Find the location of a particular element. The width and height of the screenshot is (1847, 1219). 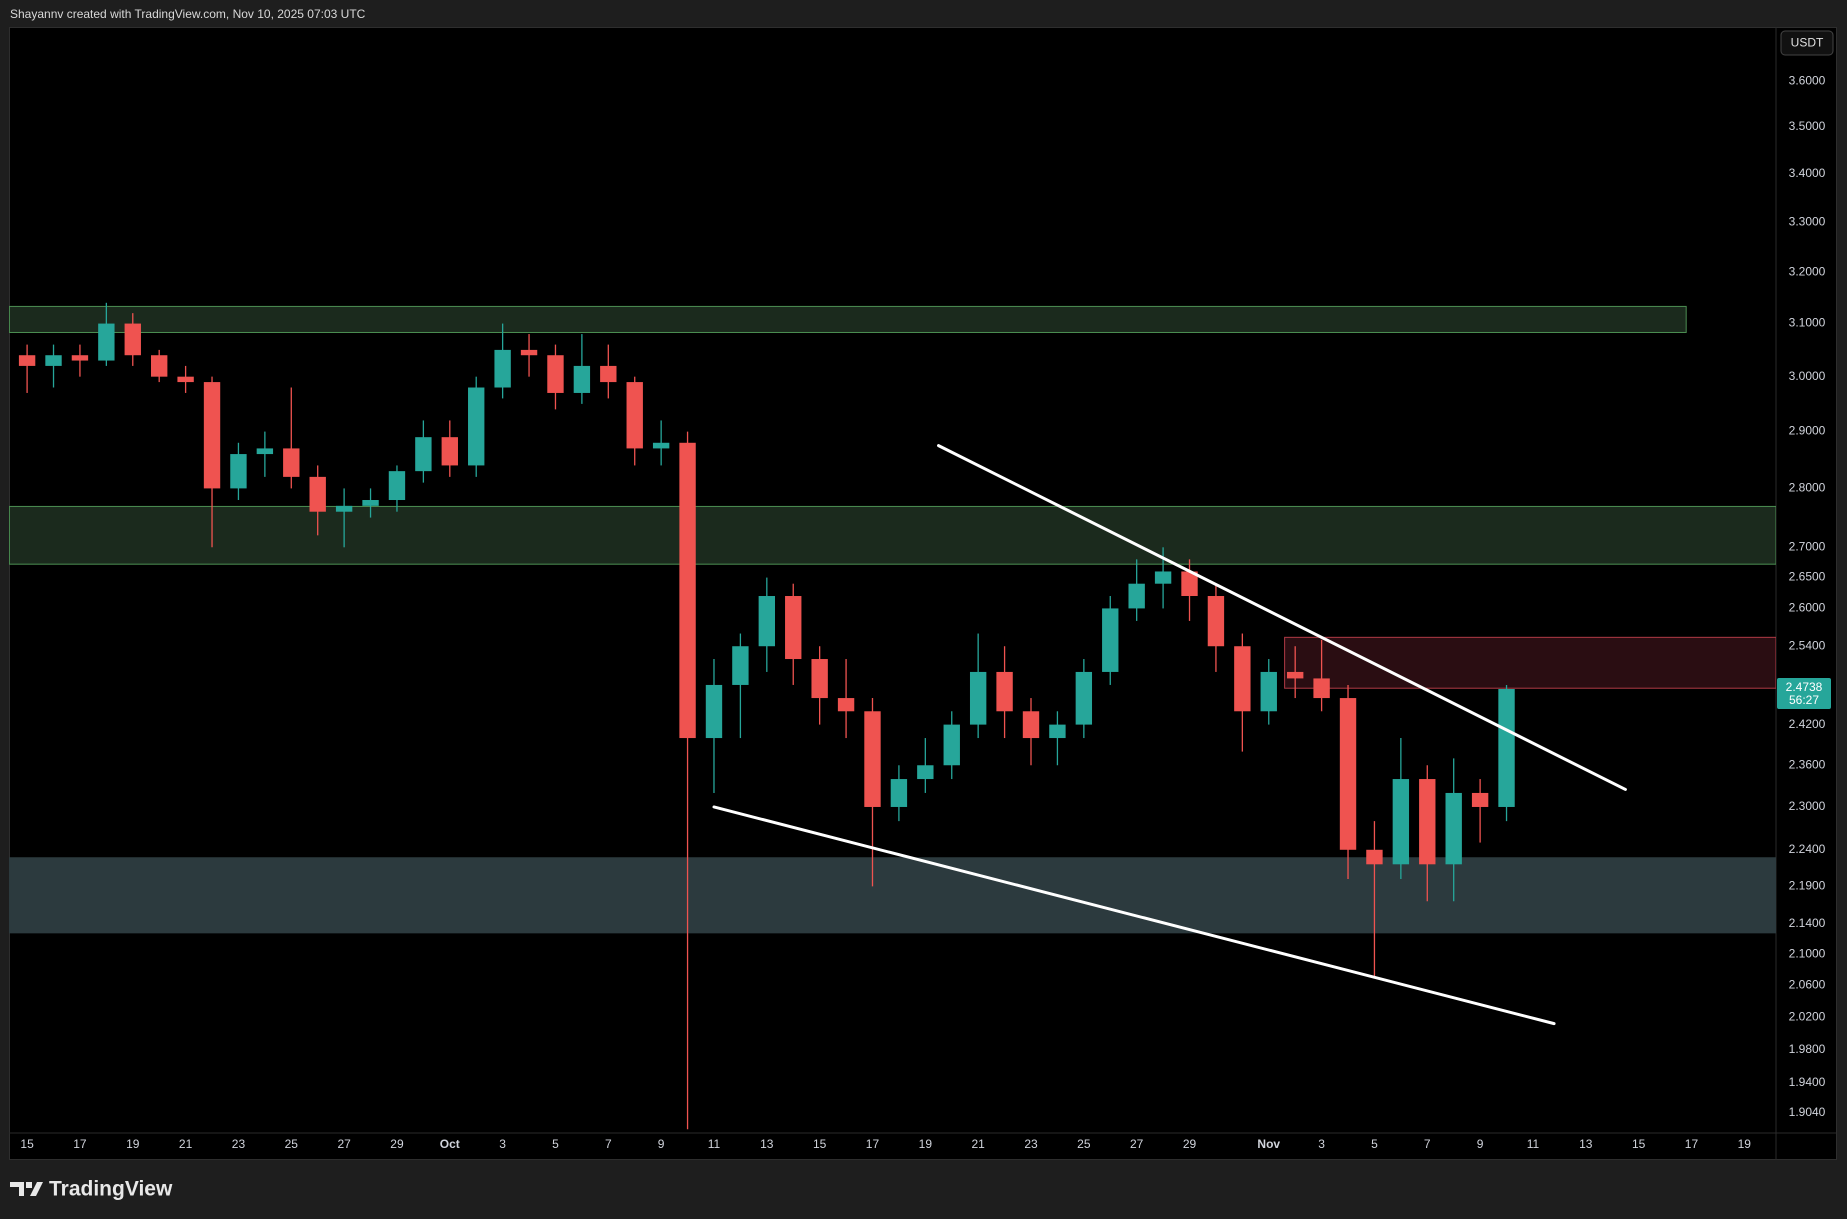

y-tick-label: 1.9040 is located at coordinates (1807, 1112).